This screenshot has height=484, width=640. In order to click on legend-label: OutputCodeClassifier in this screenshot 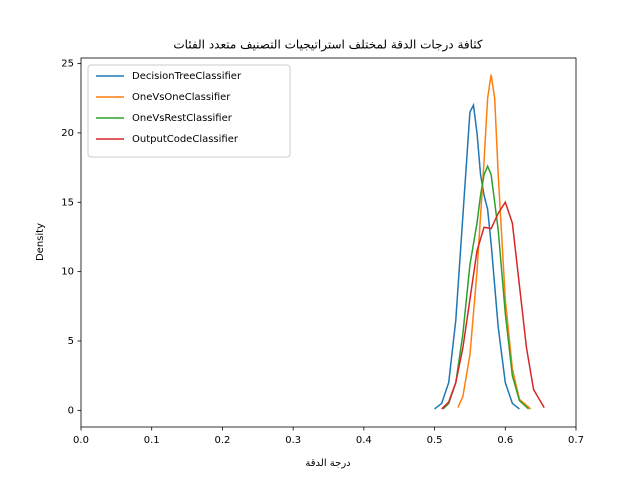, I will do `click(185, 139)`.